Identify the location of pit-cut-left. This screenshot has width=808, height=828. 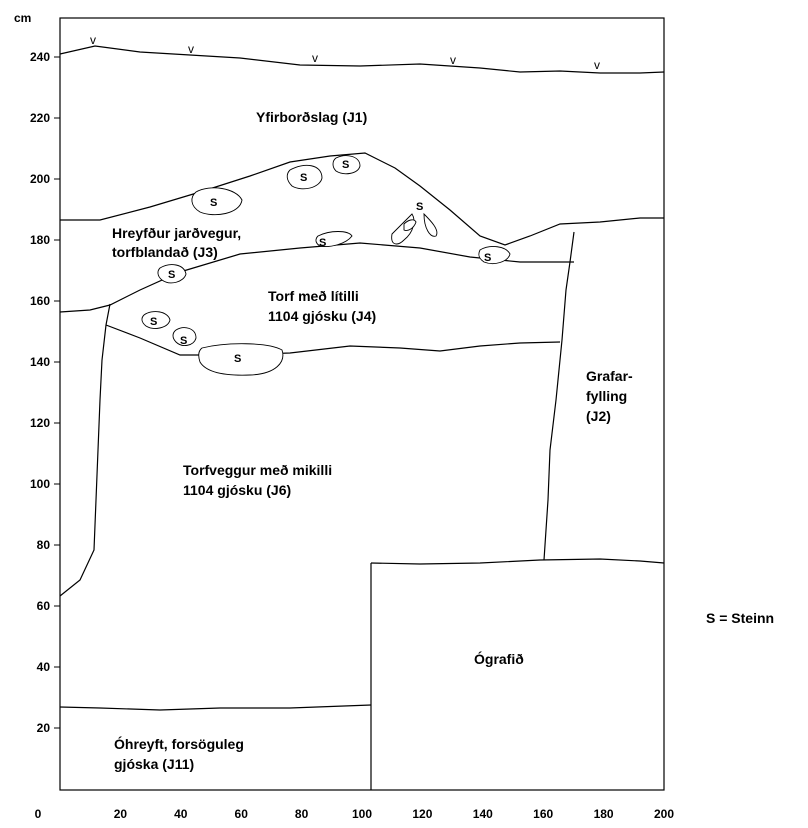
(85, 450).